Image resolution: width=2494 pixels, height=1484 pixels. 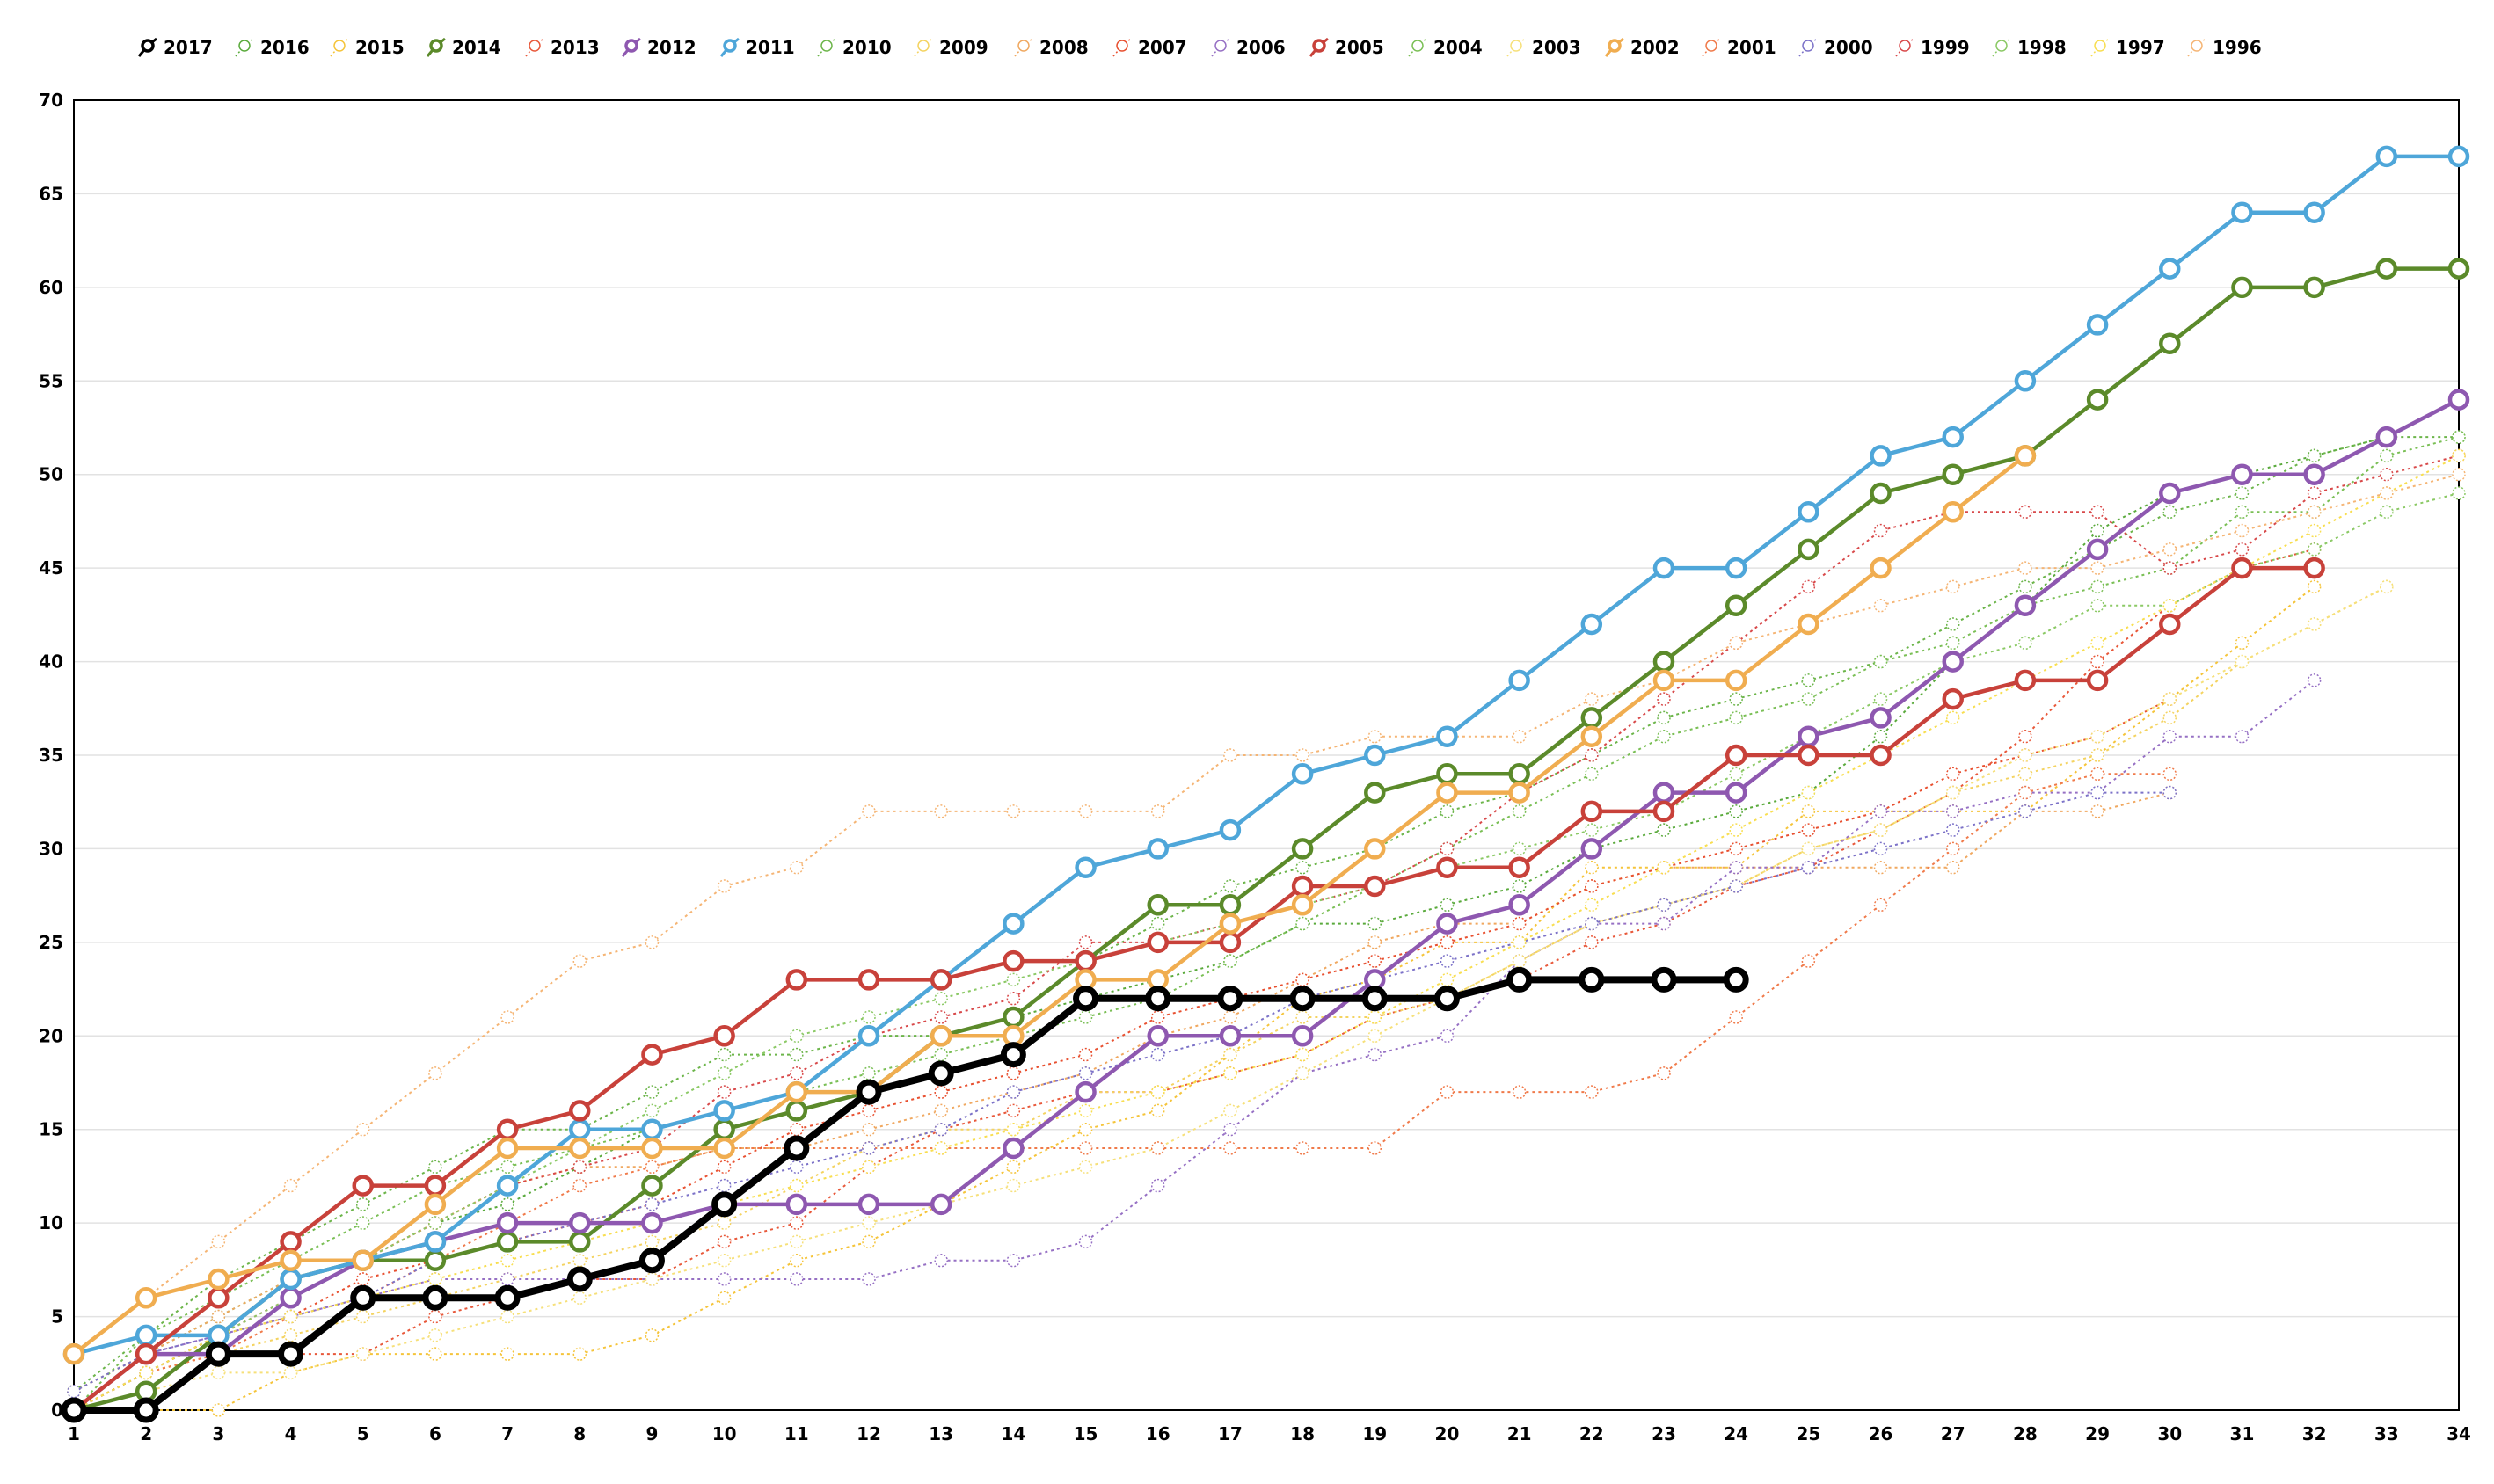 I want to click on y-tick-label: 35, so click(x=51, y=756).